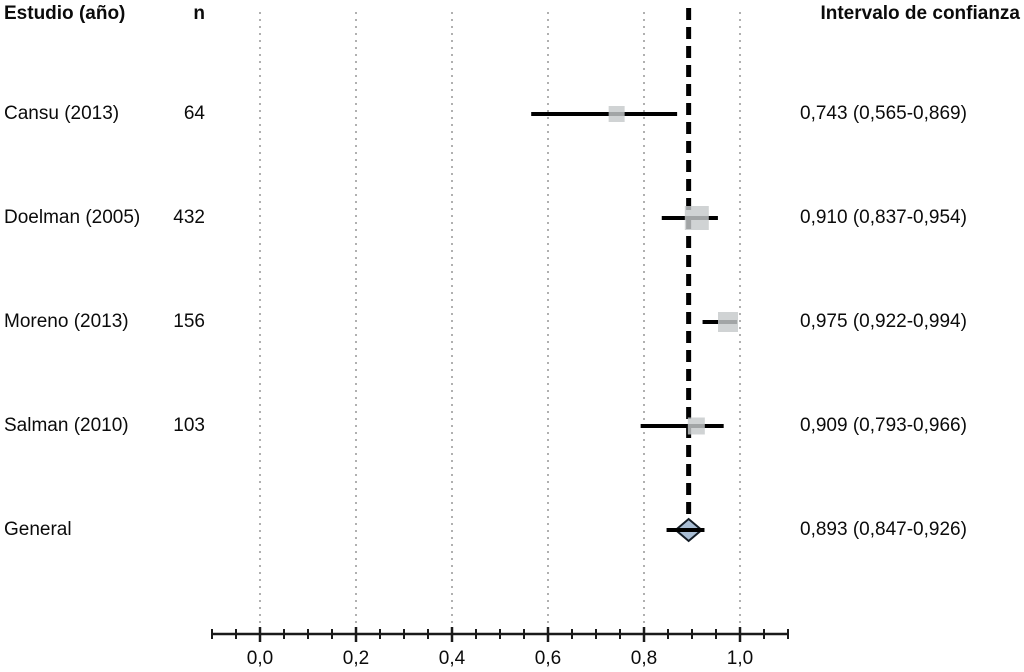 The width and height of the screenshot is (1024, 672). Describe the element at coordinates (189, 217) in the screenshot. I see `study-n: 432` at that location.